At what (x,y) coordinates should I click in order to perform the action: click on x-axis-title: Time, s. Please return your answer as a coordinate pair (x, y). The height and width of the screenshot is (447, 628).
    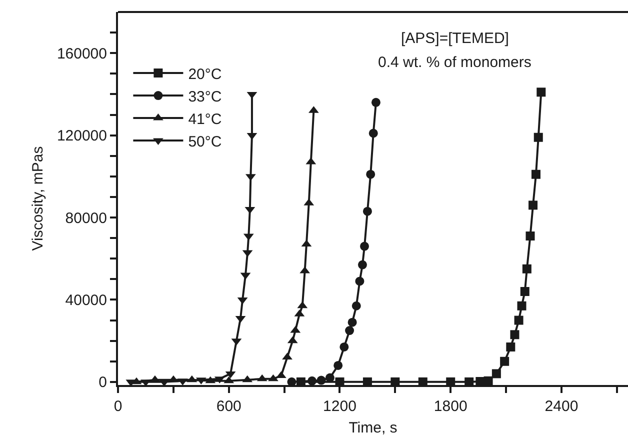
    Looking at the image, I should click on (373, 428).